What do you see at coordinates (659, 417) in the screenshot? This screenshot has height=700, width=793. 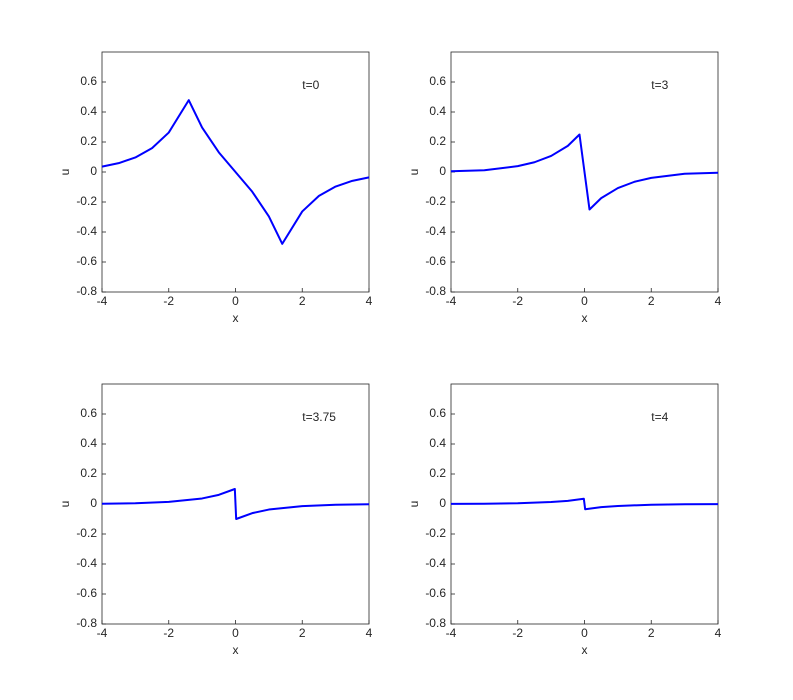 I see `annotation: t=4` at bounding box center [659, 417].